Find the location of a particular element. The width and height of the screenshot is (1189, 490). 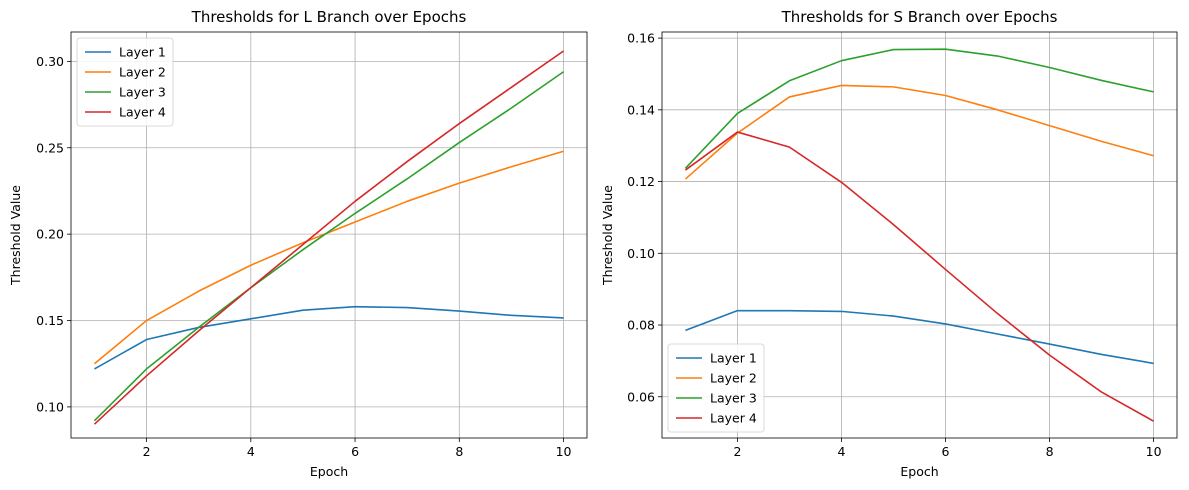

y-tick-label: 0.20 is located at coordinates (50, 234).